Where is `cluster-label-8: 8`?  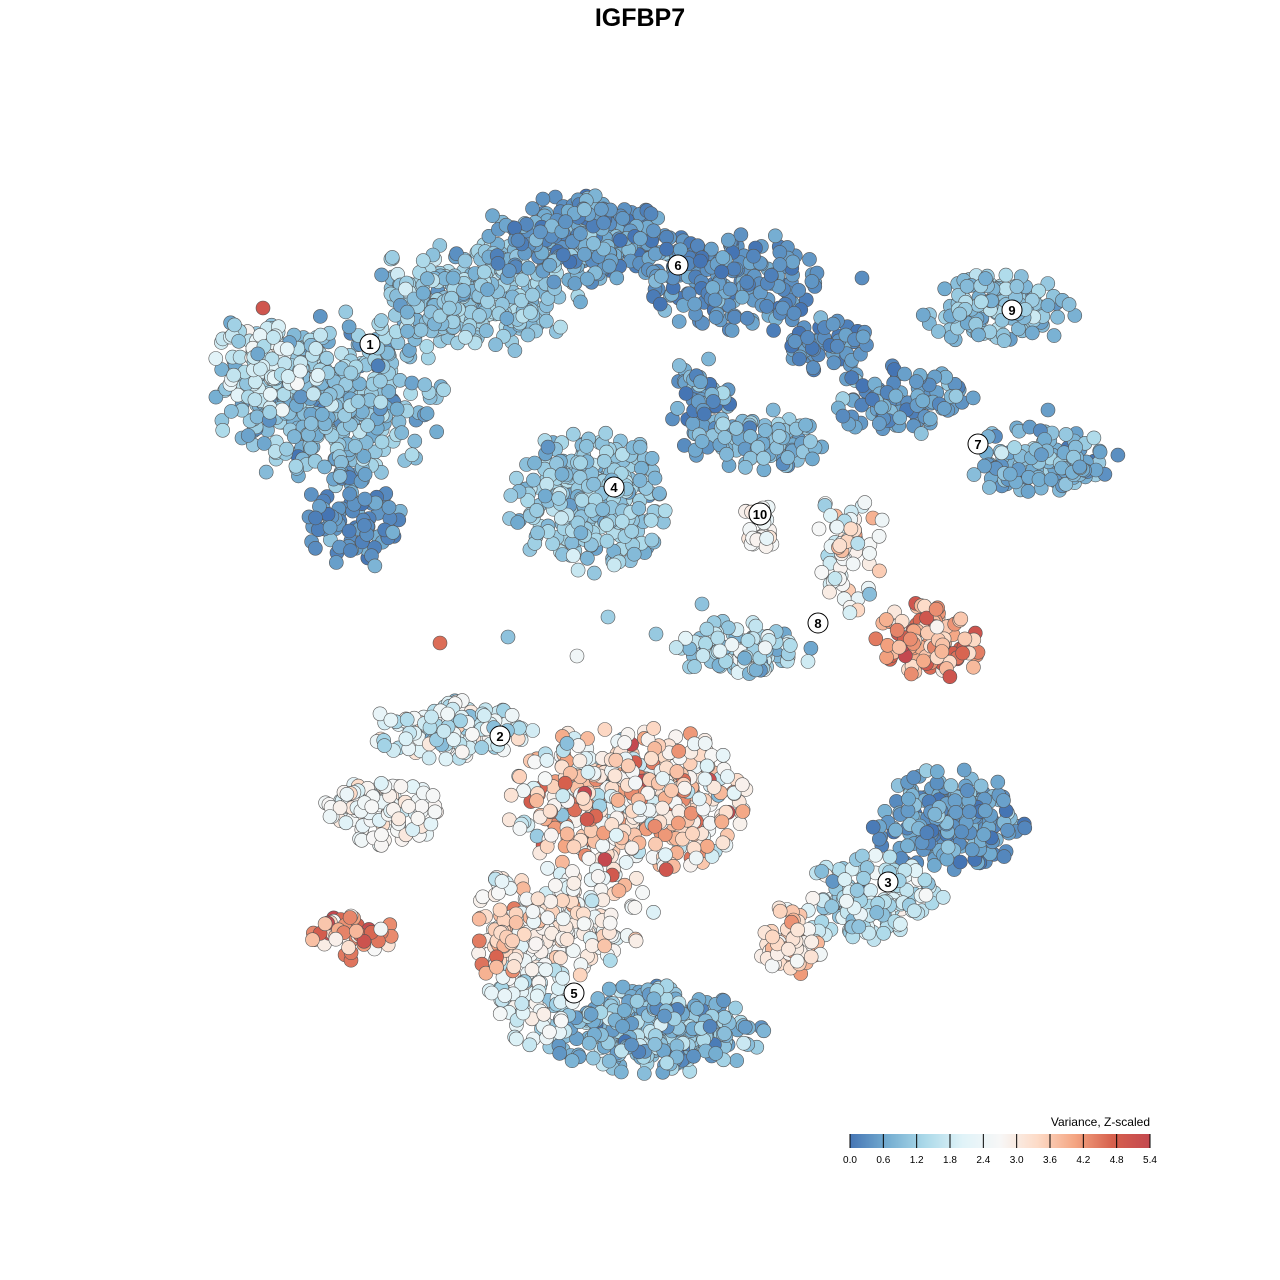 cluster-label-8: 8 is located at coordinates (818, 623).